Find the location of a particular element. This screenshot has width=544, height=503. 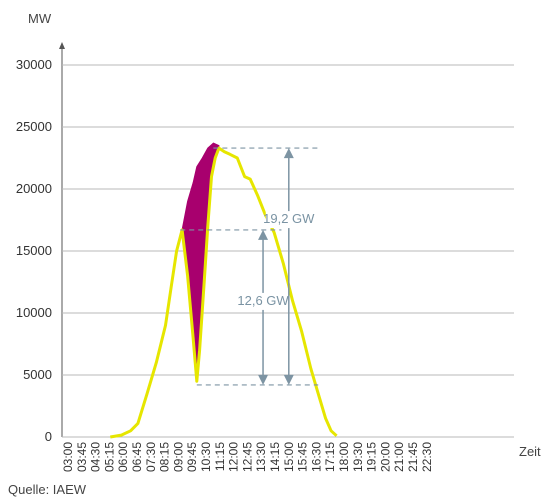

x-tick-label: 14:15 is located at coordinates (275, 457).